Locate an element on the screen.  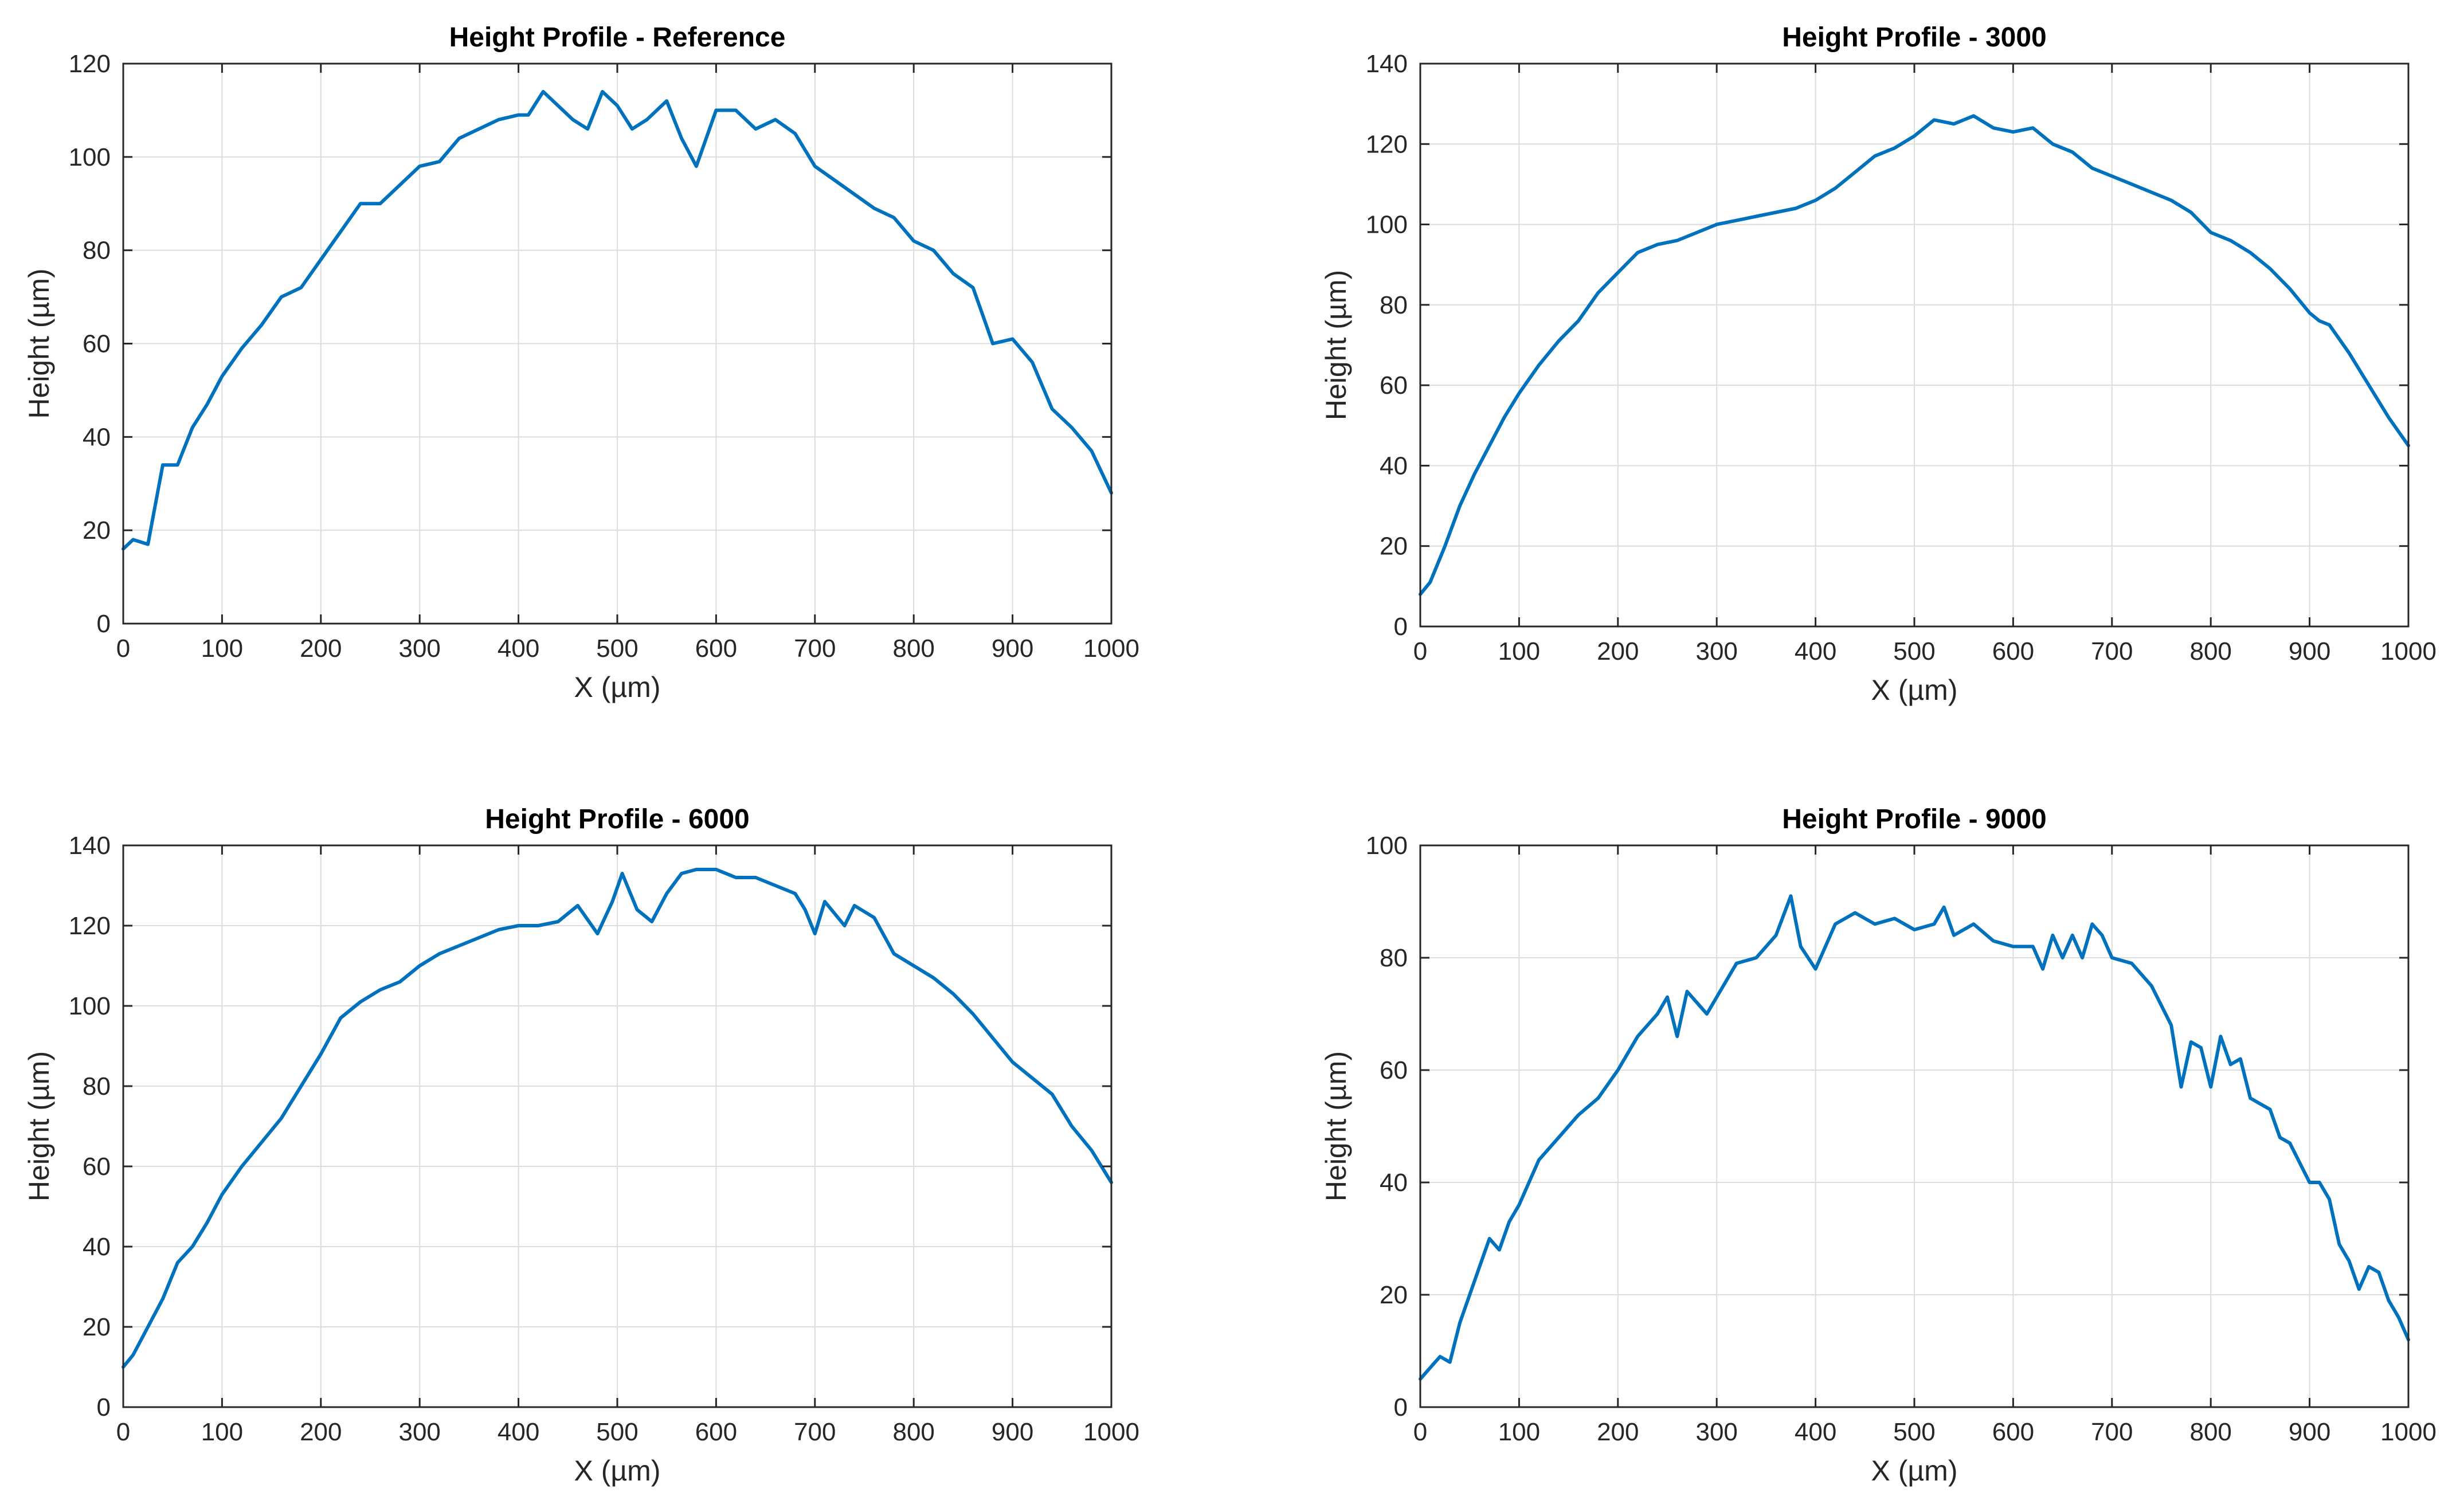
chart-title: Height Profile - 3000 is located at coordinates (1914, 37).